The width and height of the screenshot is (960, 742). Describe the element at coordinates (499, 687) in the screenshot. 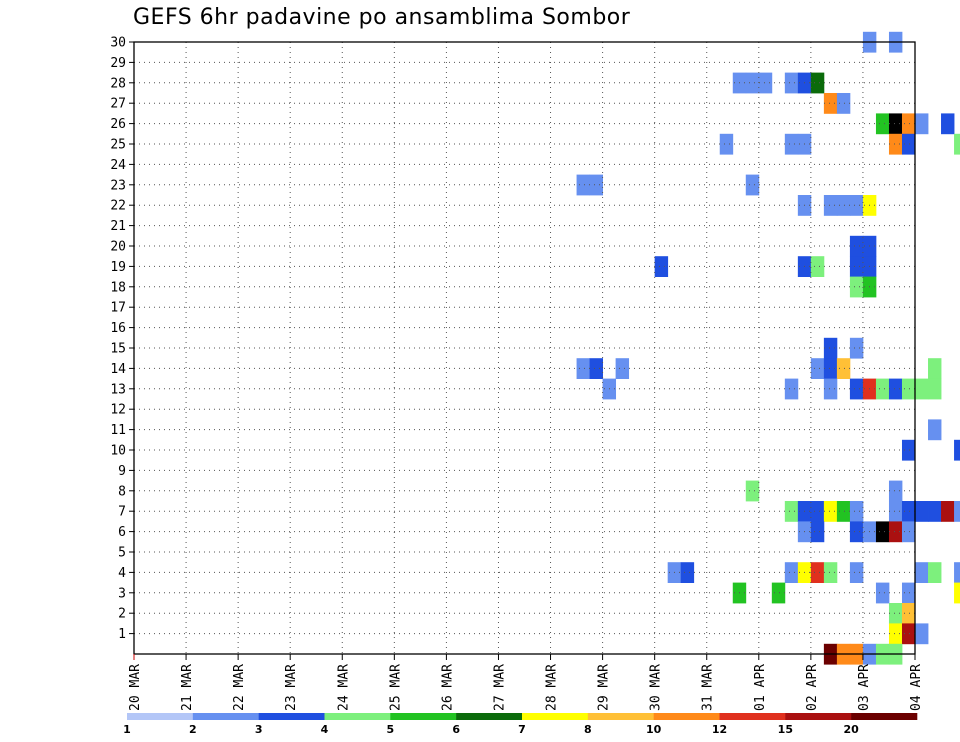

I see `x-tick-label: 27 MAR` at that location.